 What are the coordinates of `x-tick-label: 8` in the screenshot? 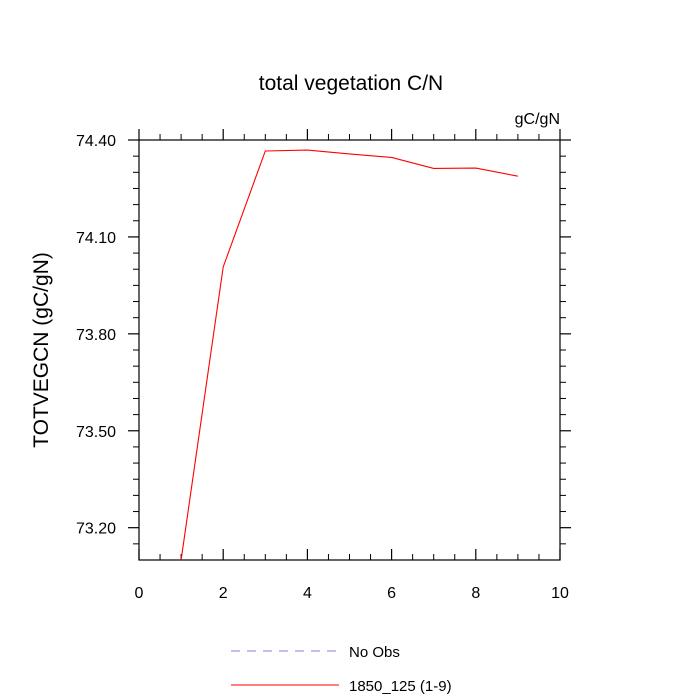 It's located at (475, 593).